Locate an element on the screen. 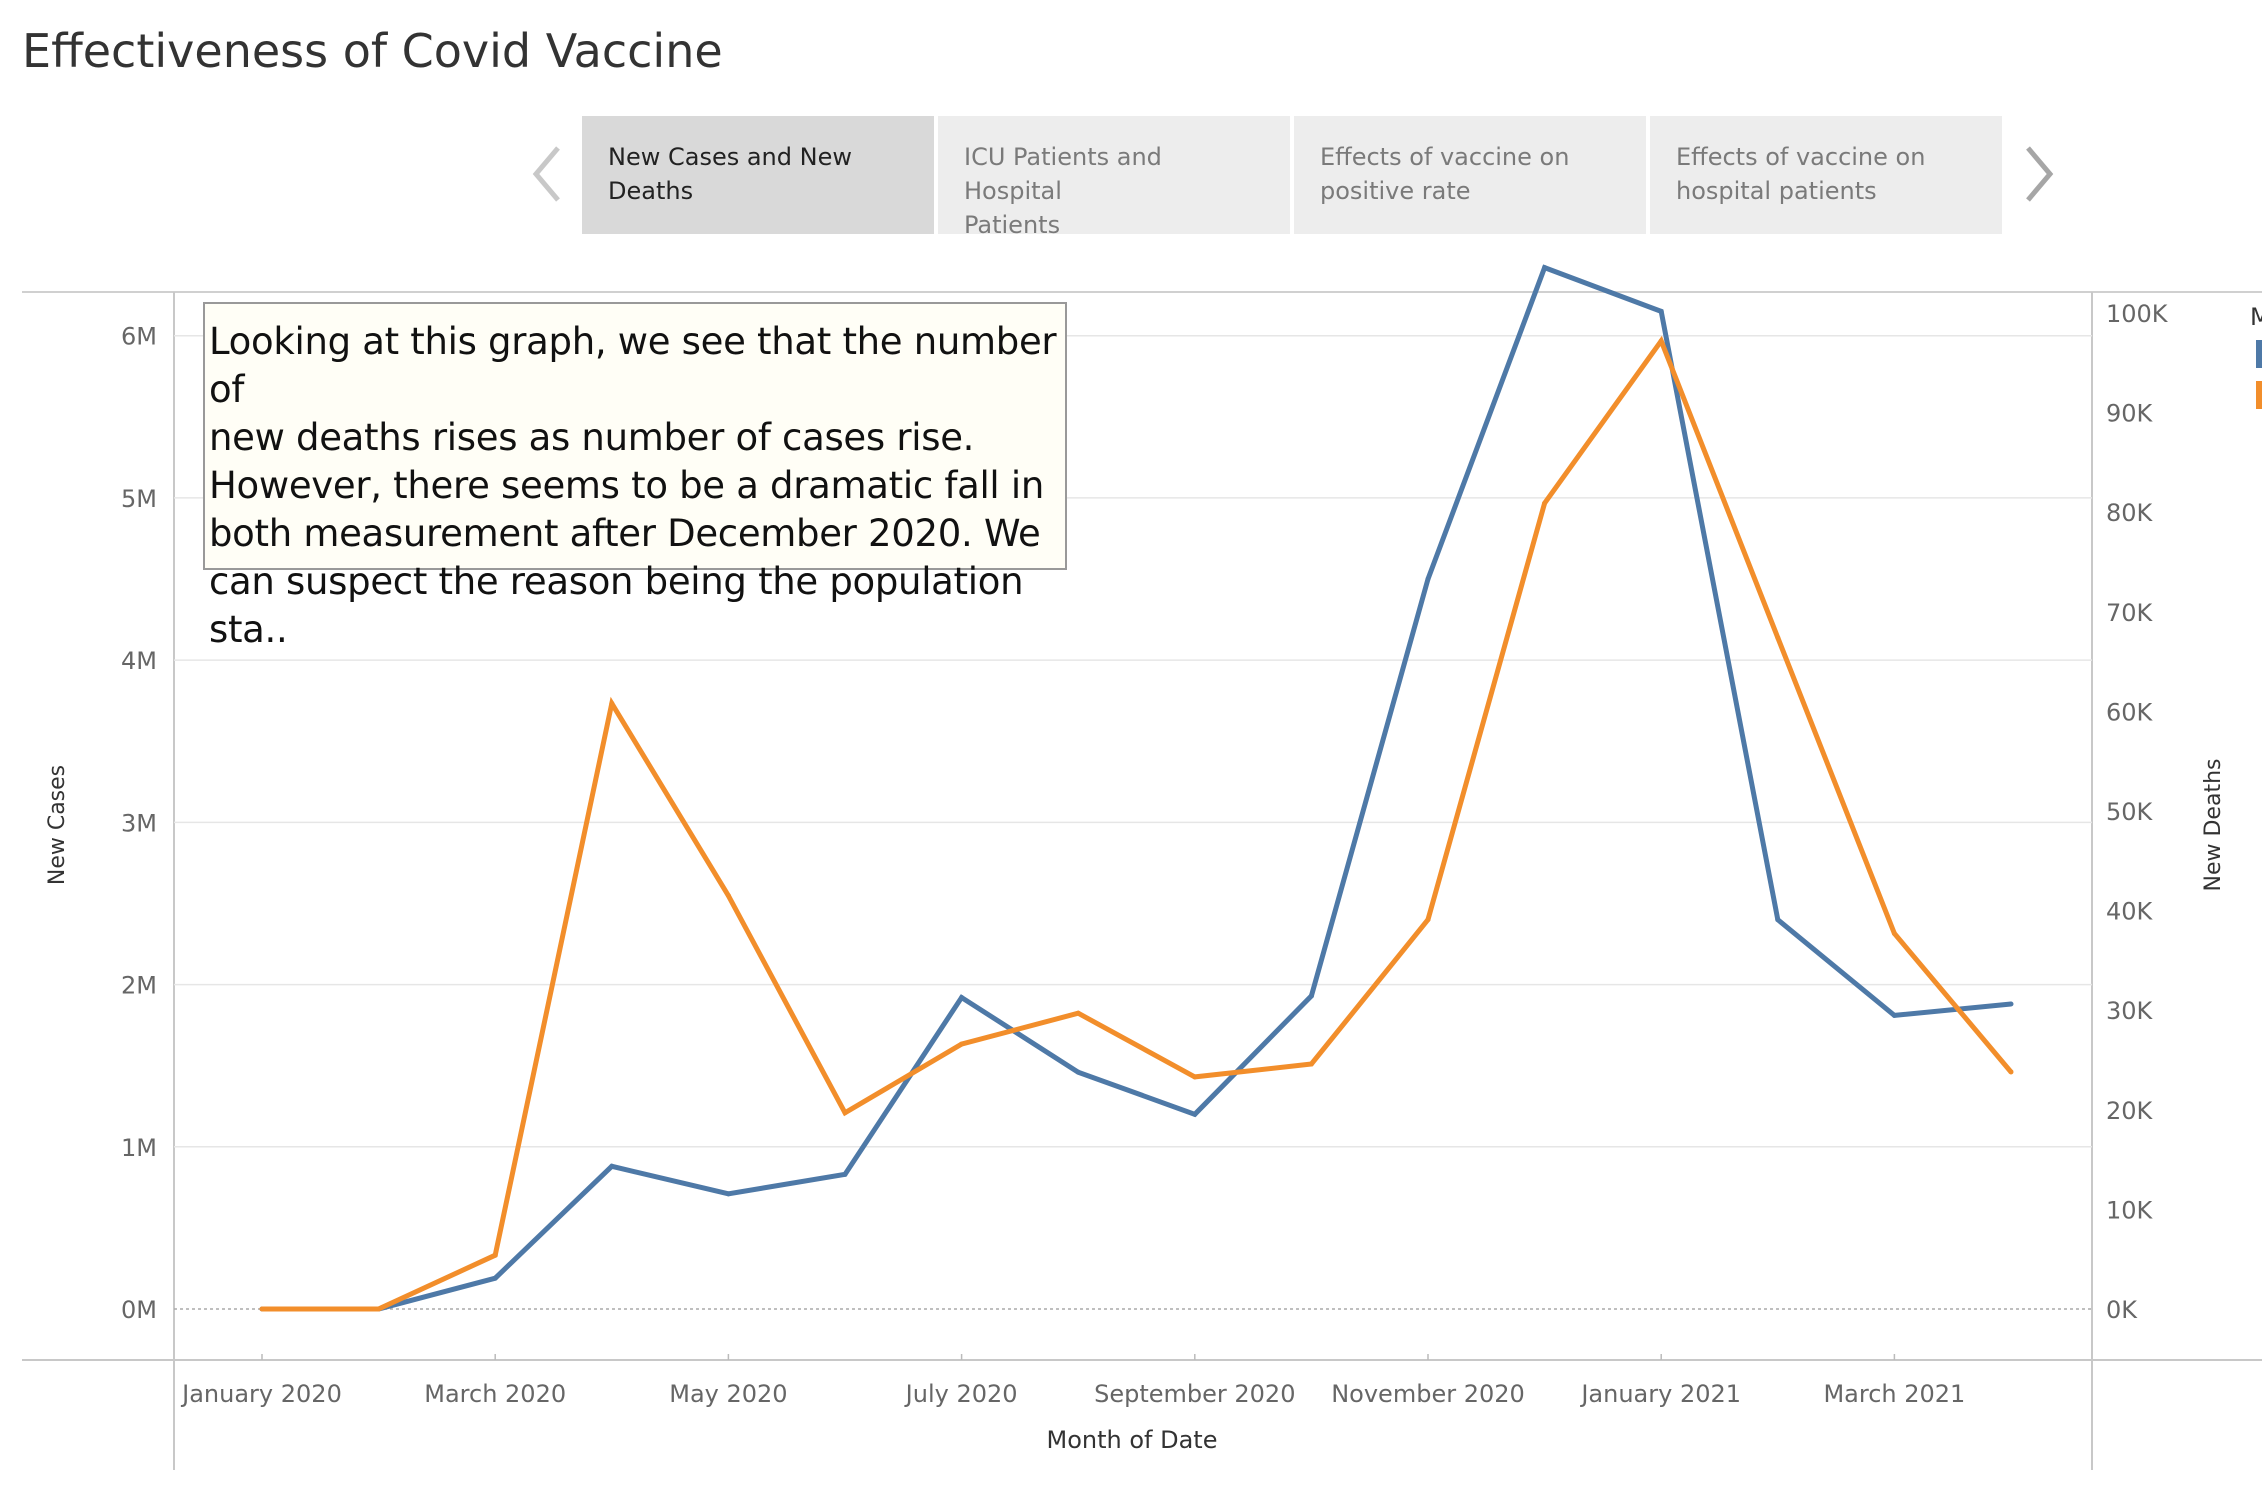 This screenshot has height=1490, width=2262. y2-tick-label: 80K is located at coordinates (2130, 513).